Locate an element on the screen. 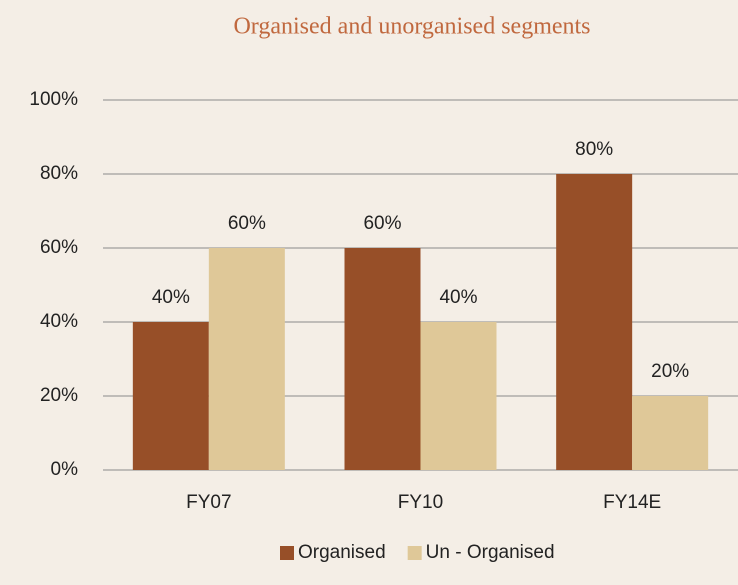  legend-label: Organised is located at coordinates (342, 552).